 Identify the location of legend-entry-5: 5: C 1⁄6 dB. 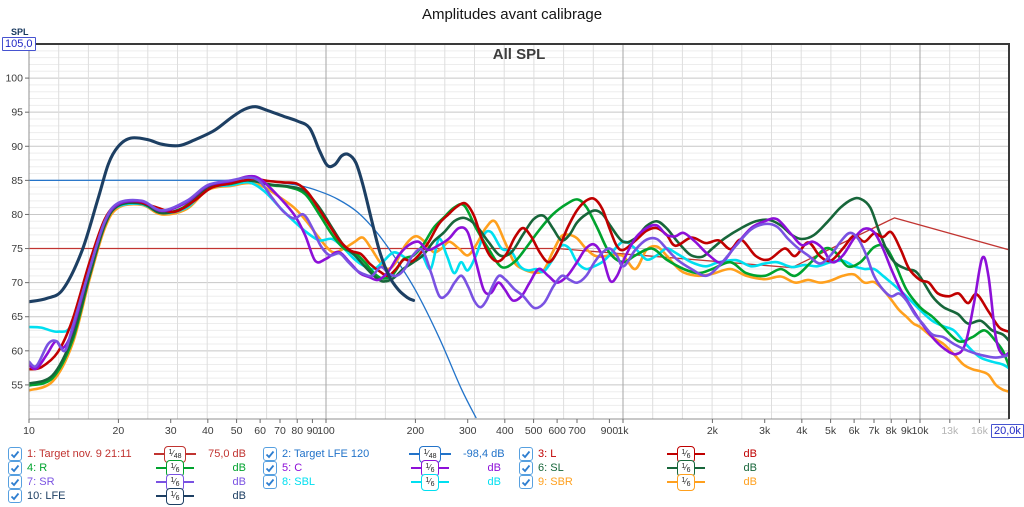
(388, 468).